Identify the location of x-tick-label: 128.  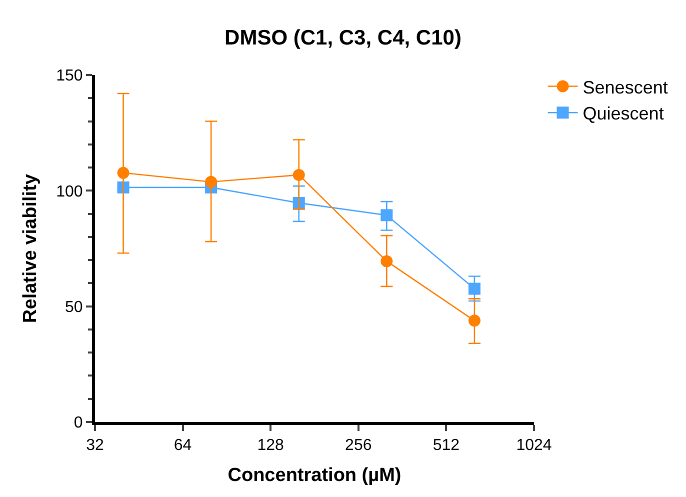
(270, 445).